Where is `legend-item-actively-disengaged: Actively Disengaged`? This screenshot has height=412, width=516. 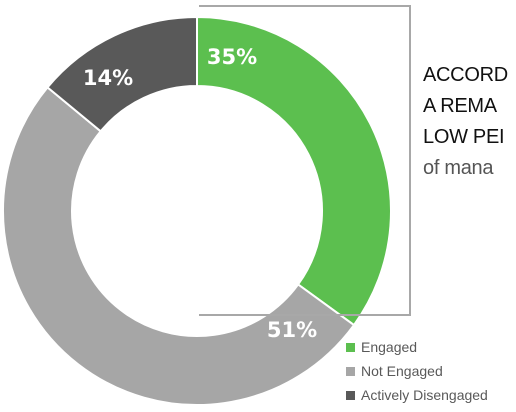
legend-item-actively-disengaged: Actively Disengaged is located at coordinates (417, 395).